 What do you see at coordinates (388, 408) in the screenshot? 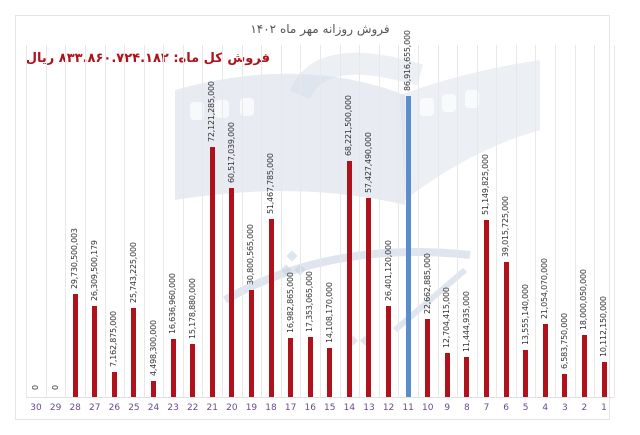
I see `x-tick-day-12: 12` at bounding box center [388, 408].